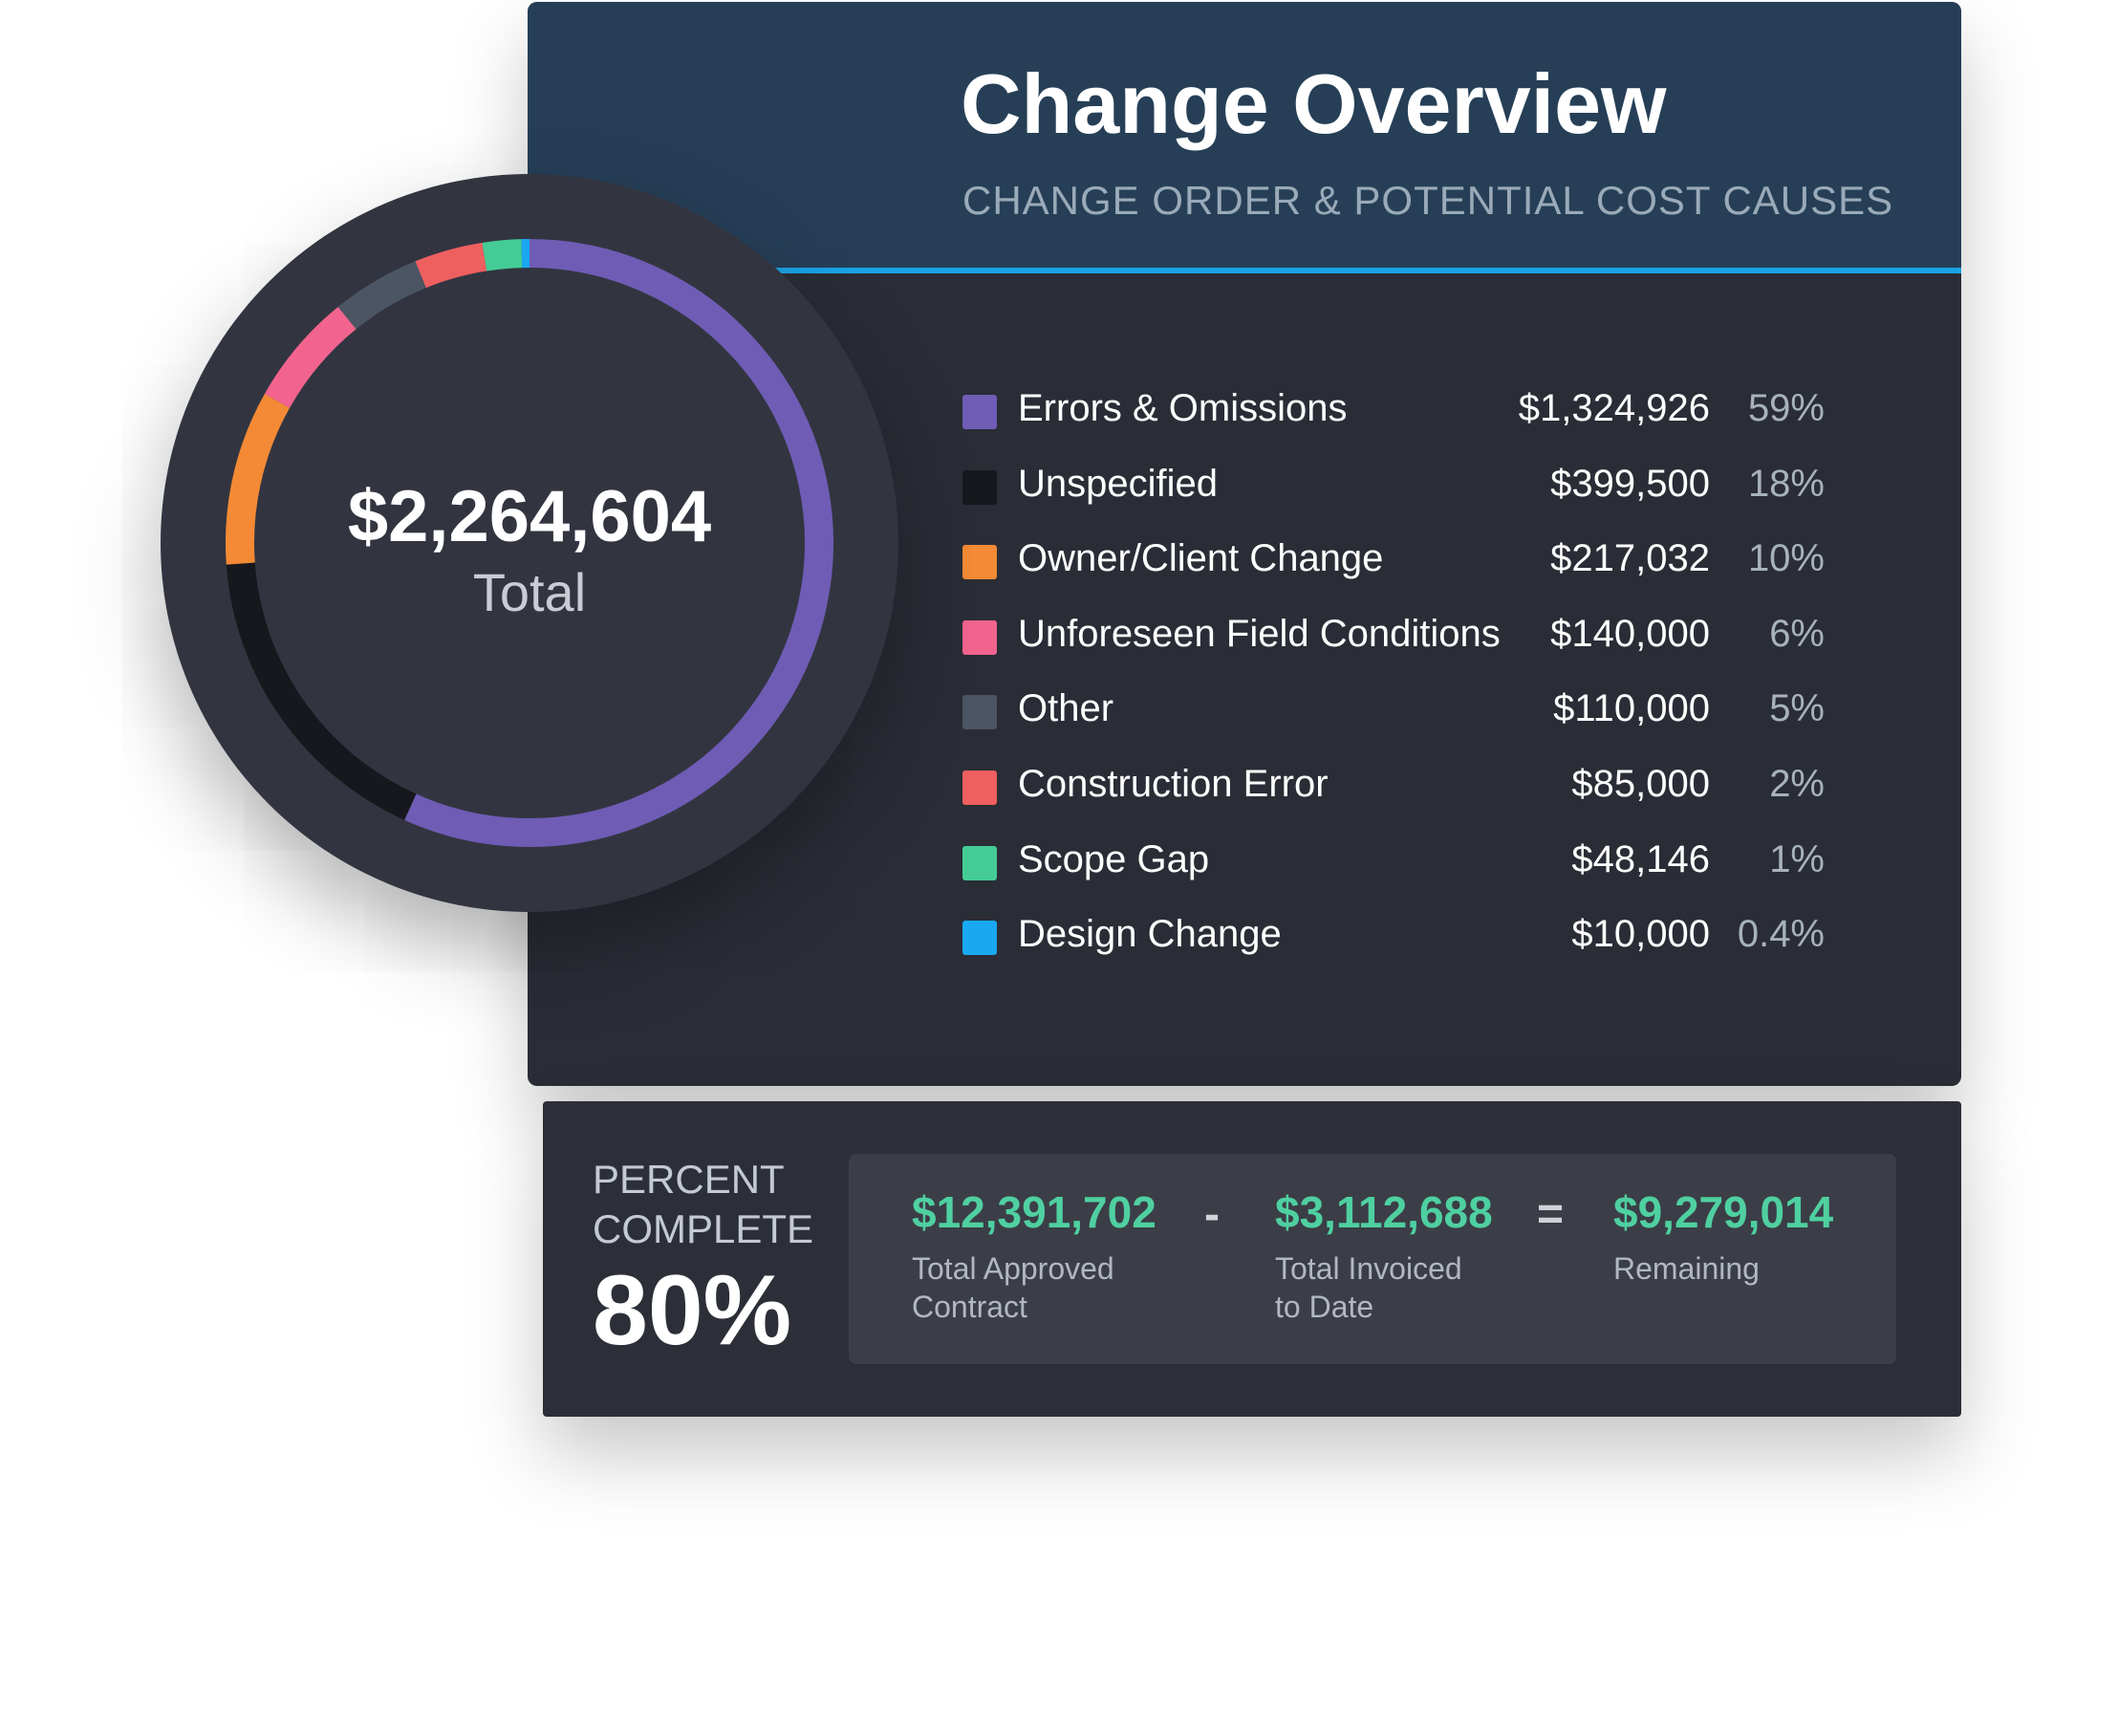 This screenshot has width=2118, height=1736. I want to click on approved-contract-label-line2: Contract, so click(969, 1307).